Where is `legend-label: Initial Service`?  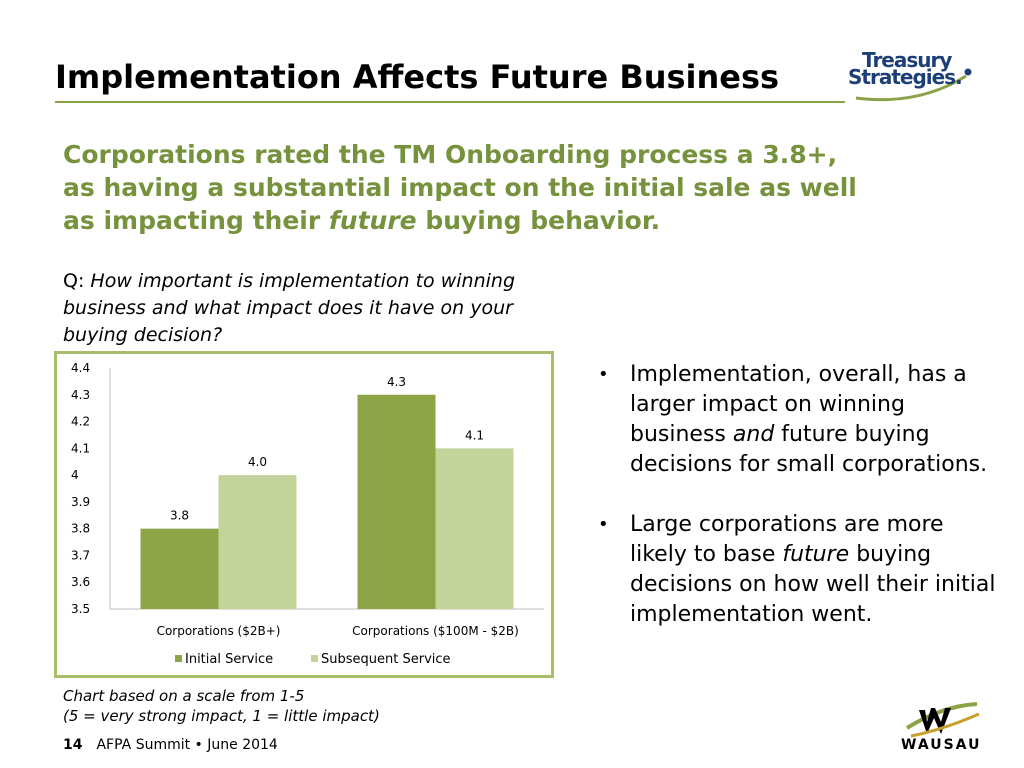
legend-label: Initial Service is located at coordinates (229, 659).